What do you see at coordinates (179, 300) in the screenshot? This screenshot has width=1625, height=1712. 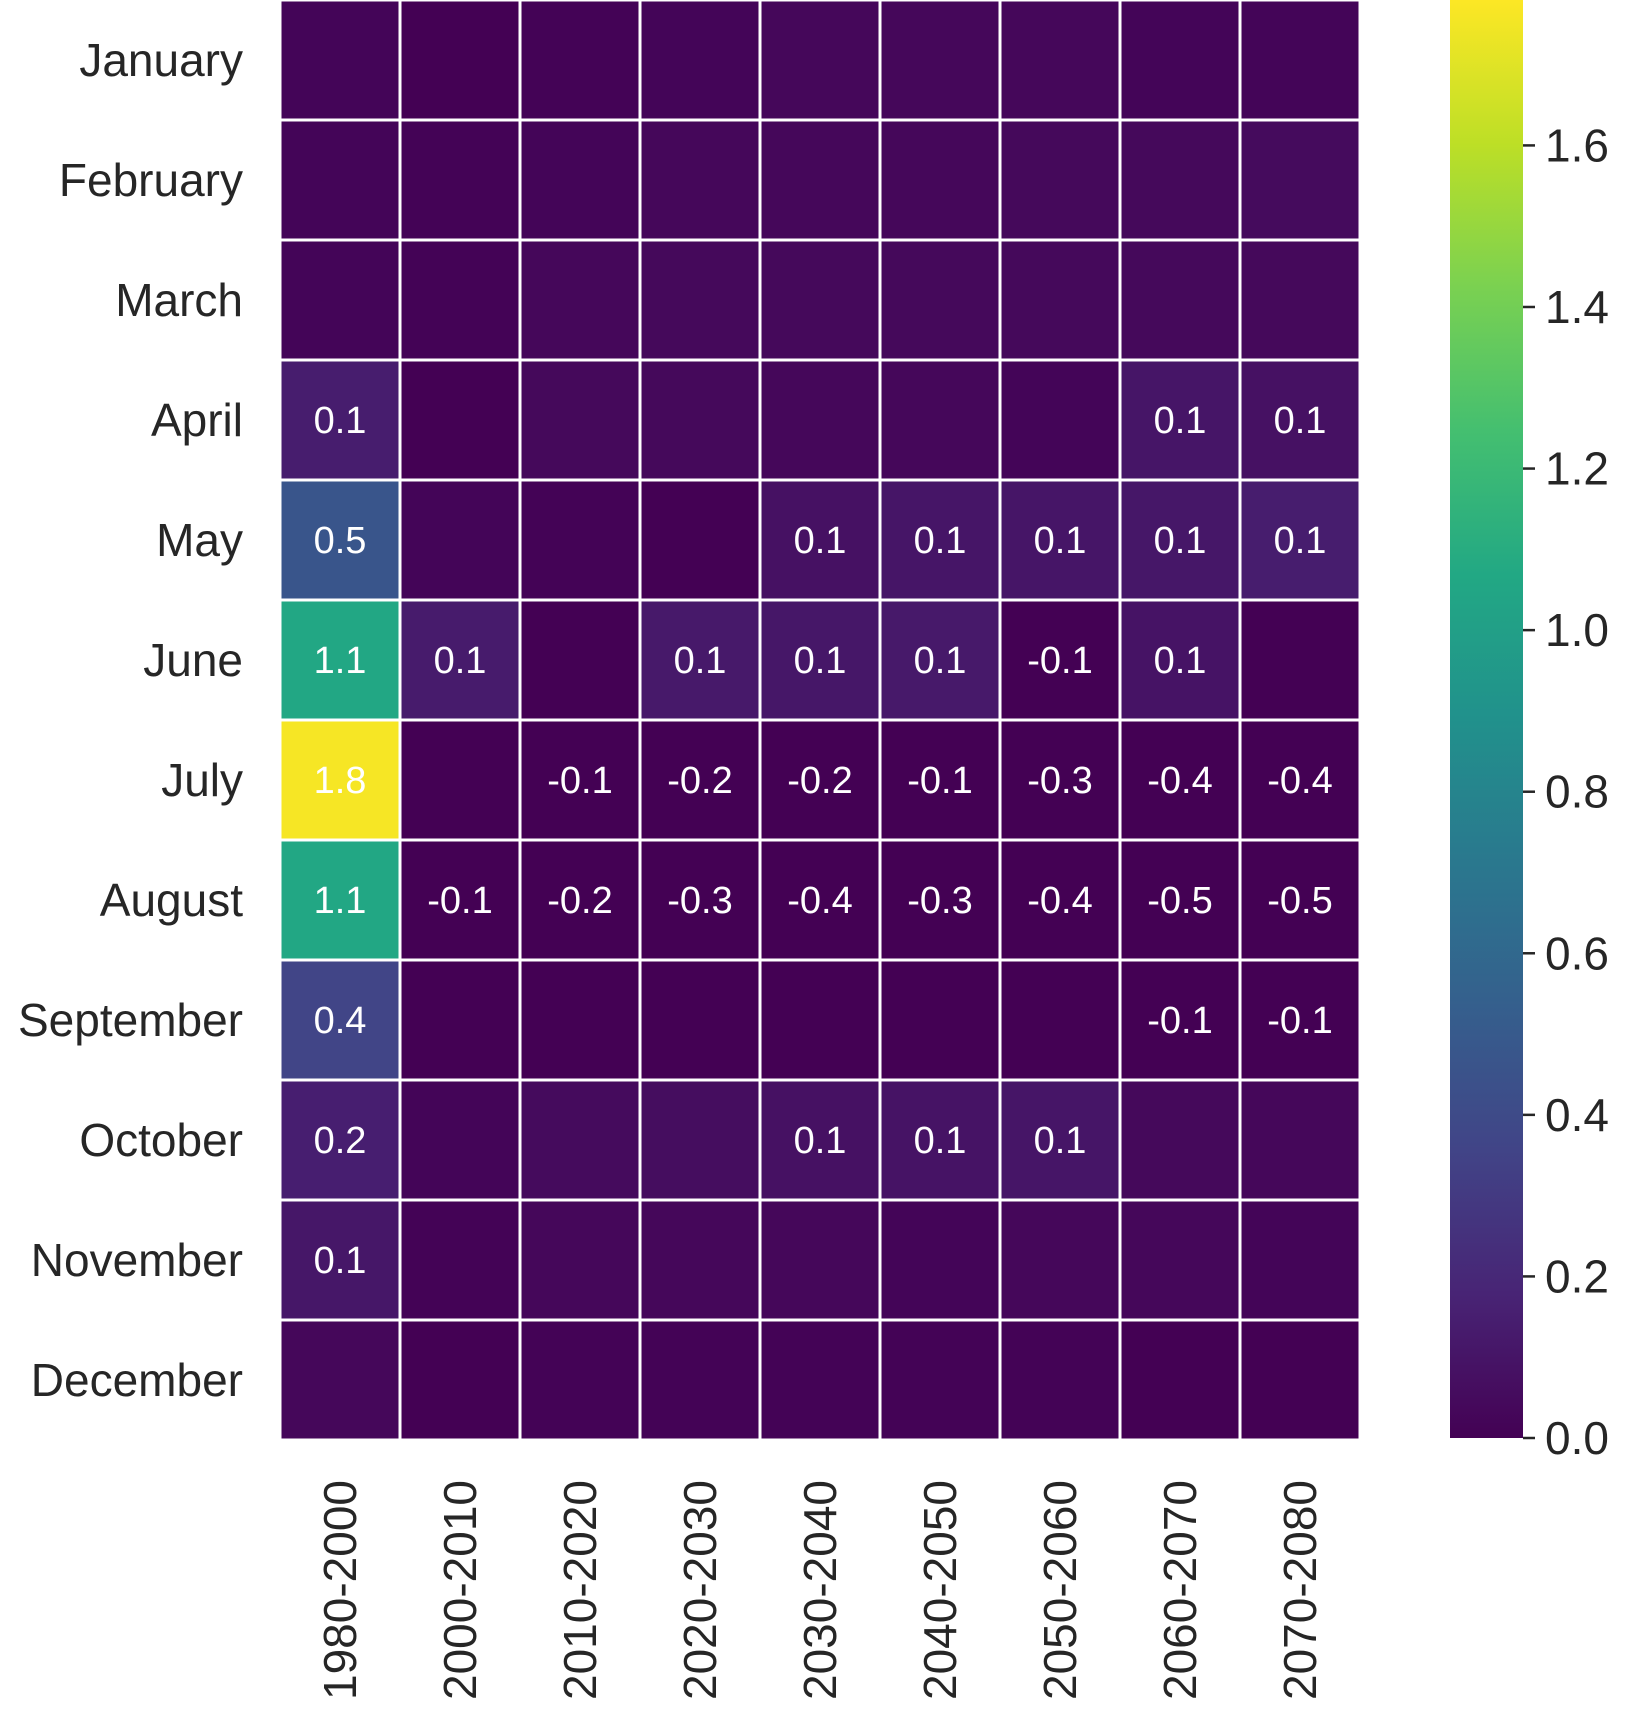 I see `y-tick-label: March` at bounding box center [179, 300].